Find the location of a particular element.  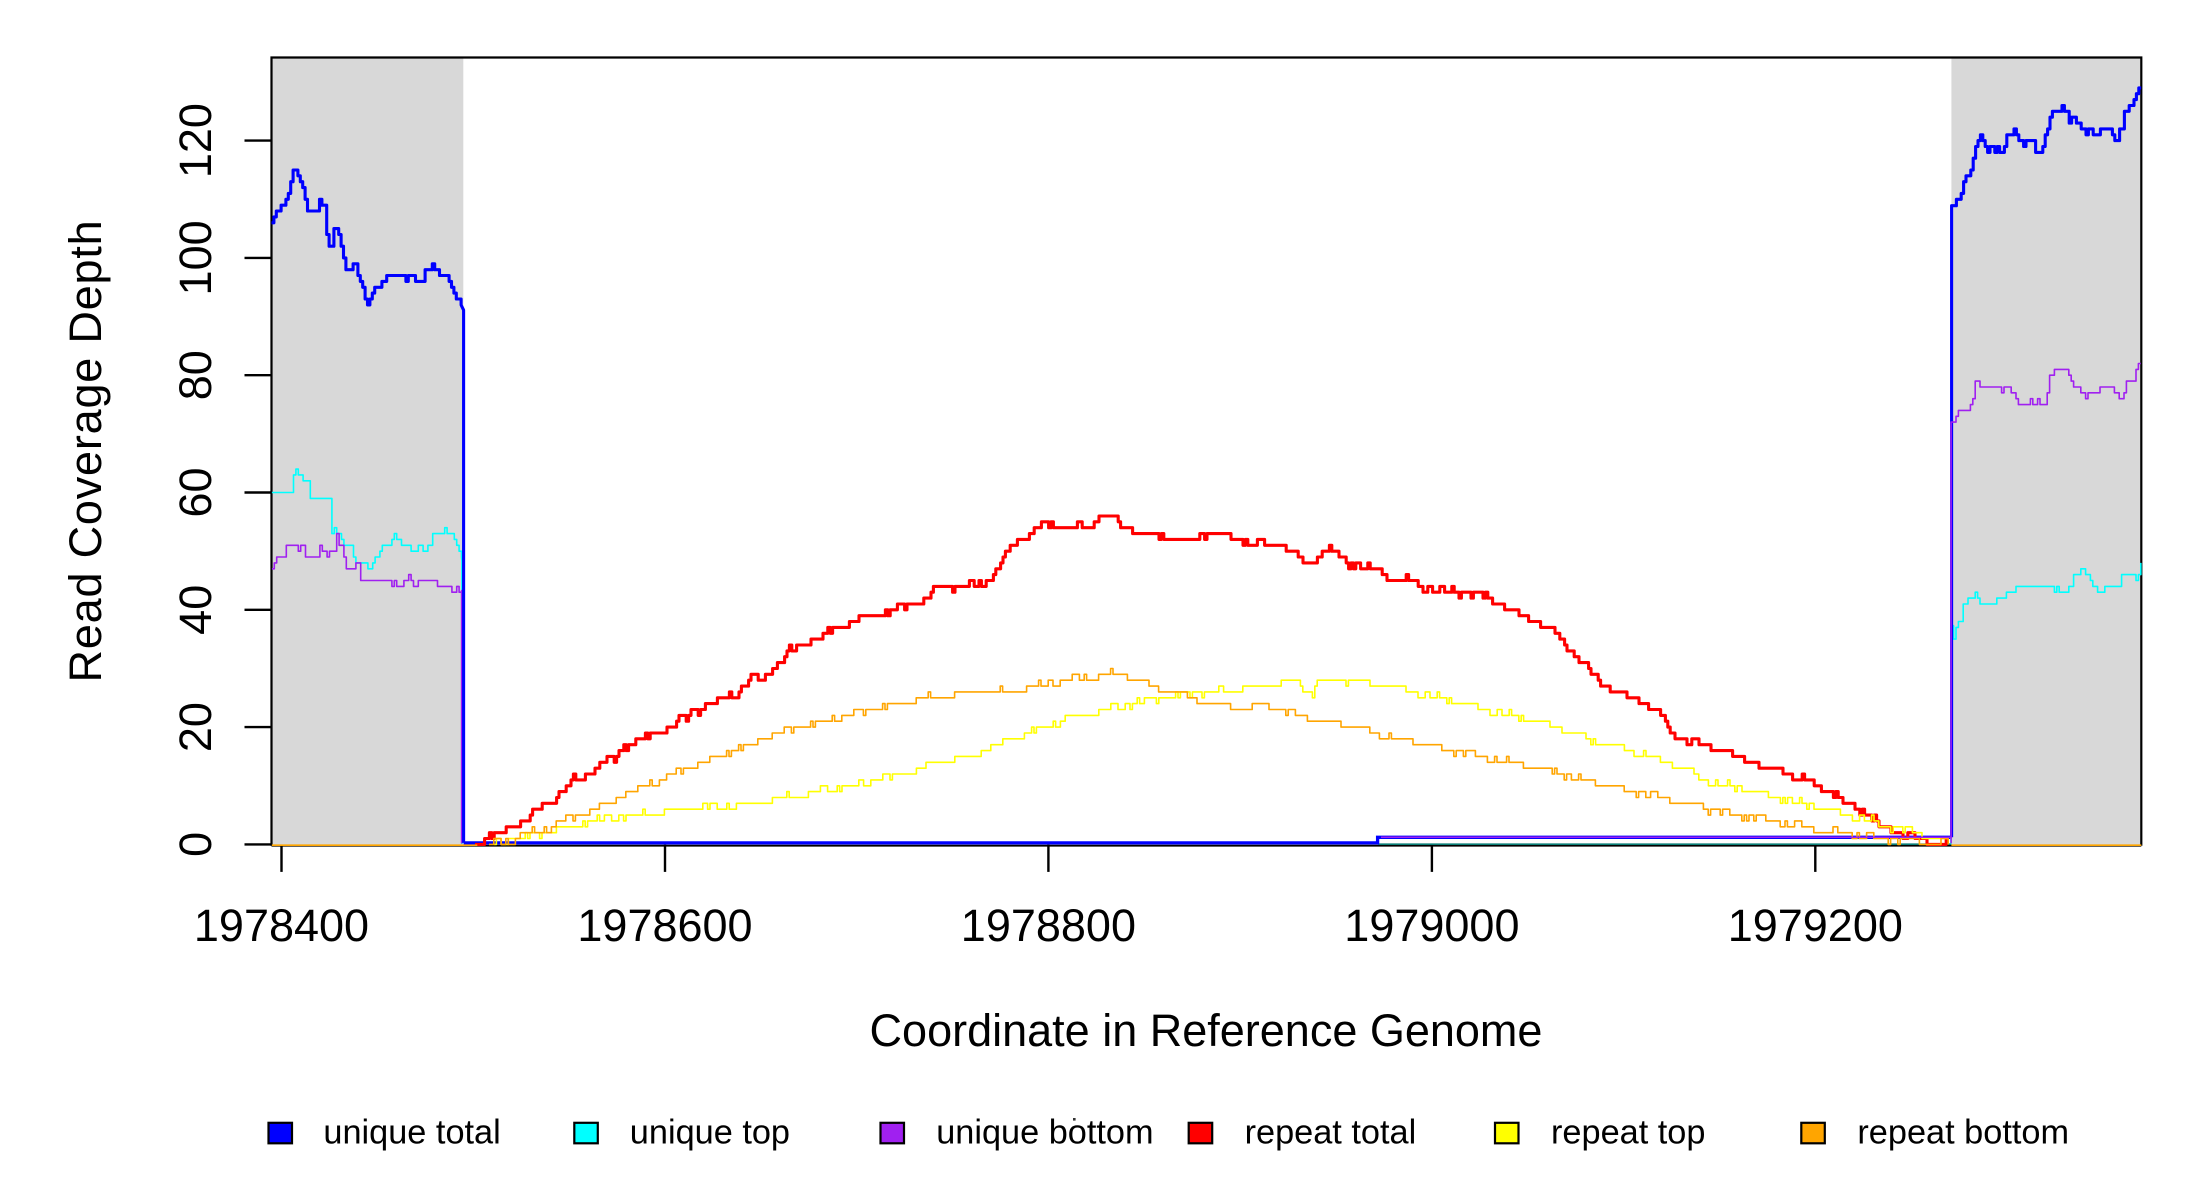

svg-text: unique bottom is located at coordinates (1044, 1133).